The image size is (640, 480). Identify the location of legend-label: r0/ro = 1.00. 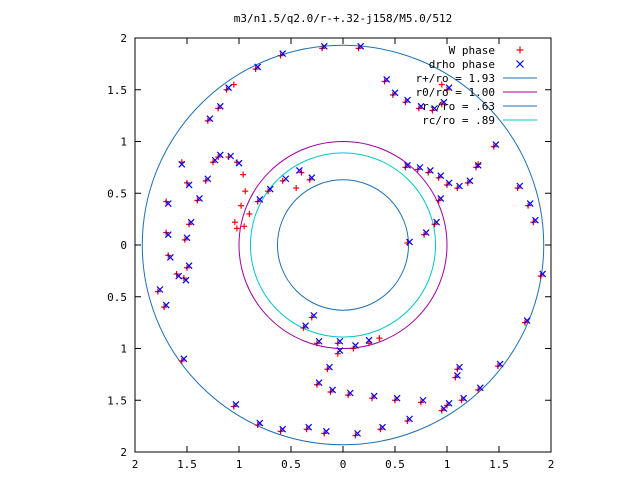
(455, 92).